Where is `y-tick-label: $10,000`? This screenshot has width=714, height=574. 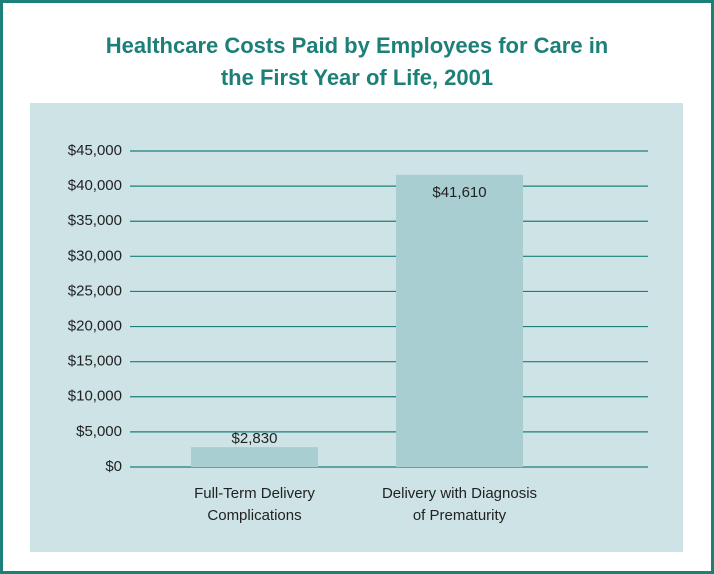 y-tick-label: $10,000 is located at coordinates (95, 396).